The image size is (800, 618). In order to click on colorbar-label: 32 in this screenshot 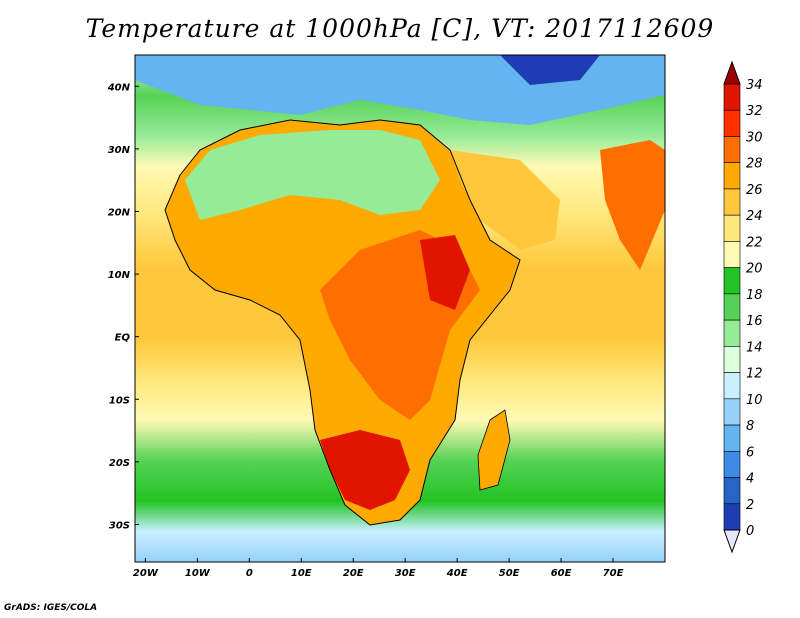, I will do `click(754, 111)`.